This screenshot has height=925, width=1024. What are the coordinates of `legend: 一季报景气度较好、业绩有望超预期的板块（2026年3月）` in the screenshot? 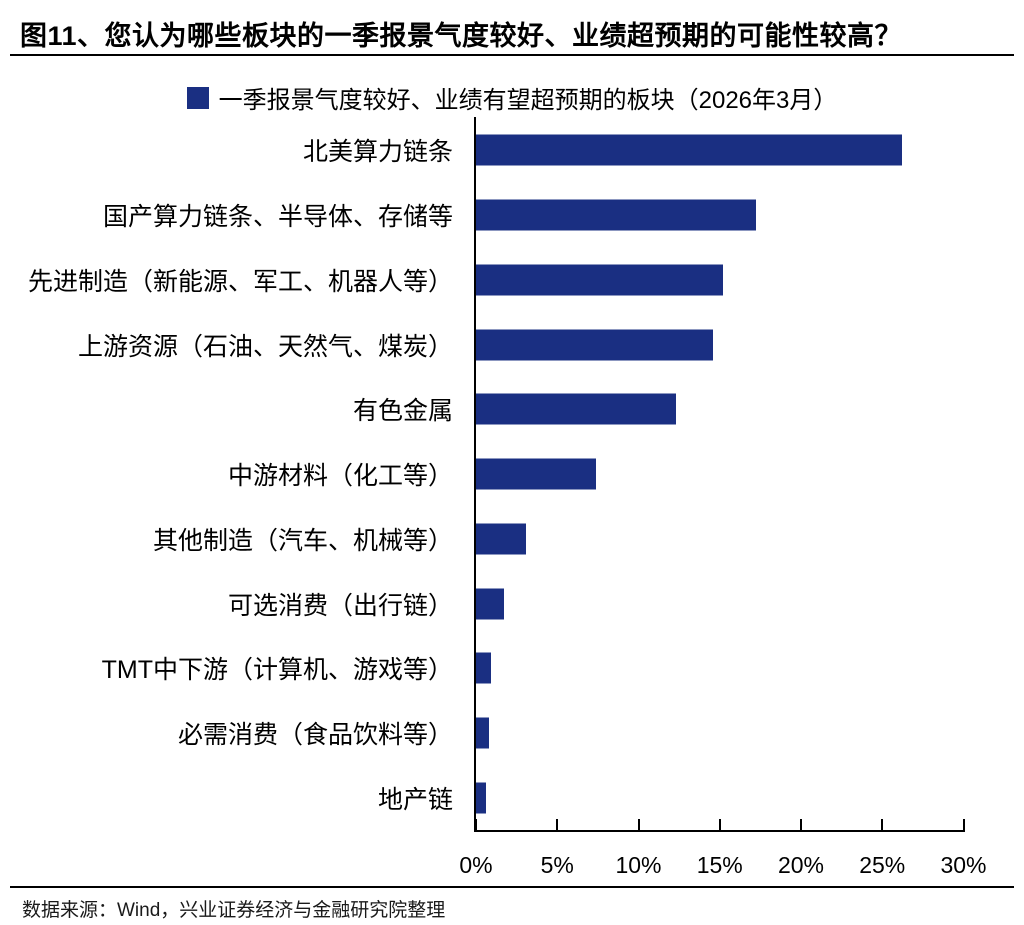 It's located at (512, 97).